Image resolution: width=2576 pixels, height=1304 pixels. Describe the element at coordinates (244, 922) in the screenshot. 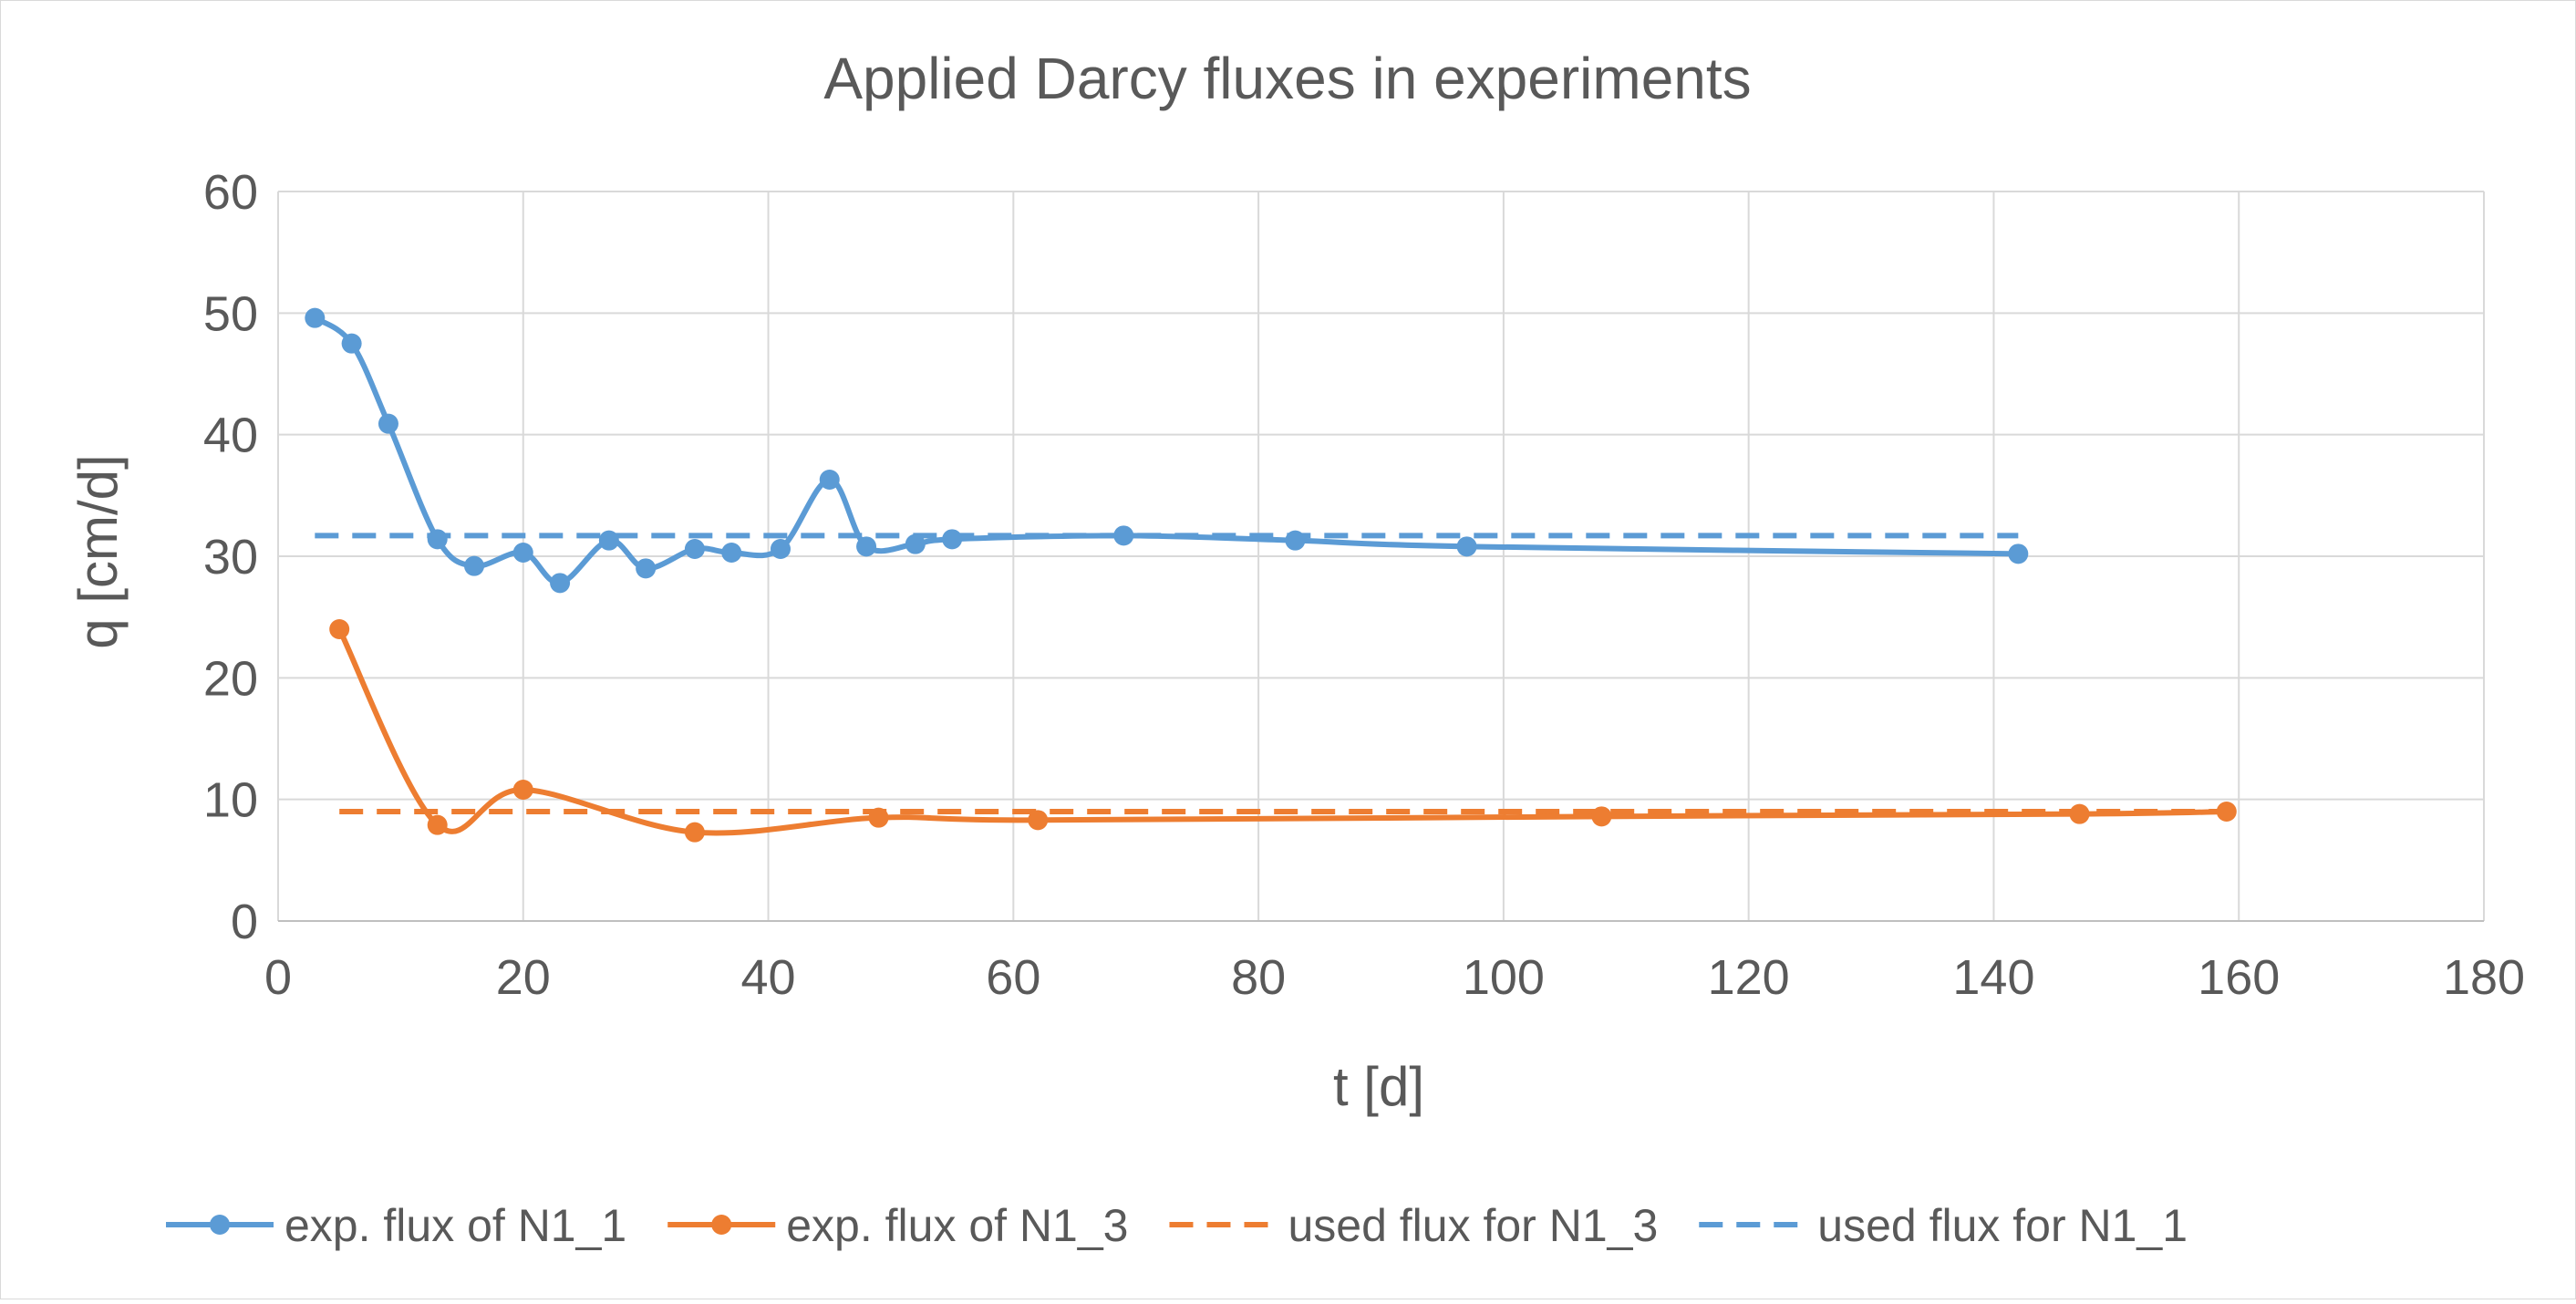

I see `y-tick-label: 0` at that location.